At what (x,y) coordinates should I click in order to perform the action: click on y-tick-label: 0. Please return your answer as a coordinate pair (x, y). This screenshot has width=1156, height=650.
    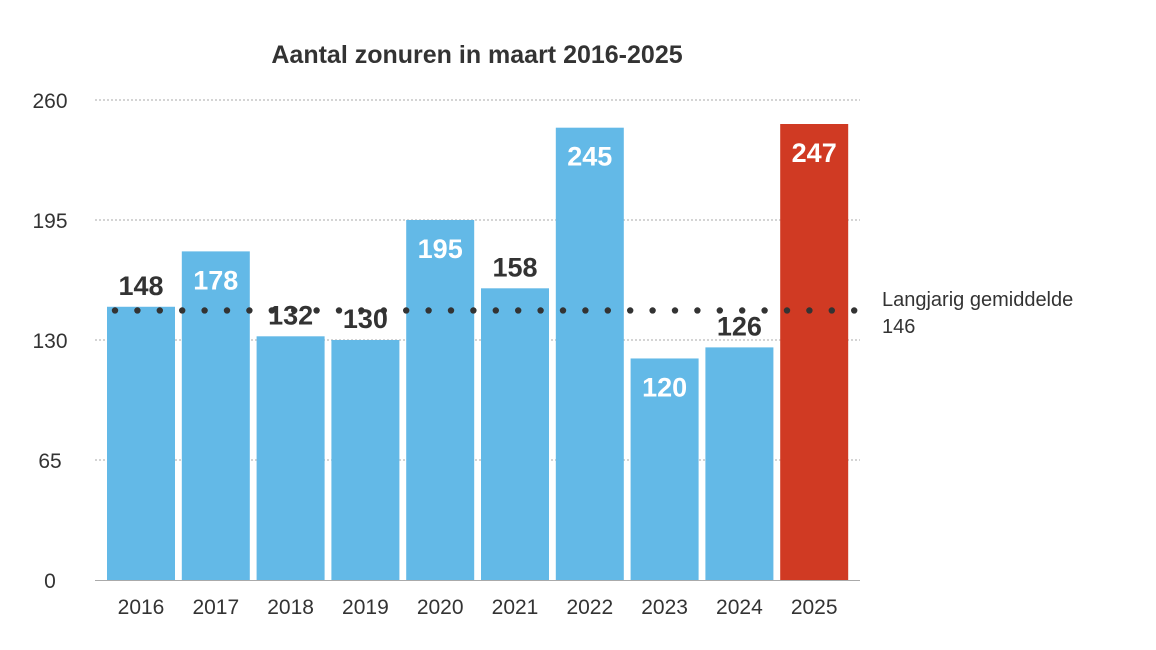
    Looking at the image, I should click on (50, 581).